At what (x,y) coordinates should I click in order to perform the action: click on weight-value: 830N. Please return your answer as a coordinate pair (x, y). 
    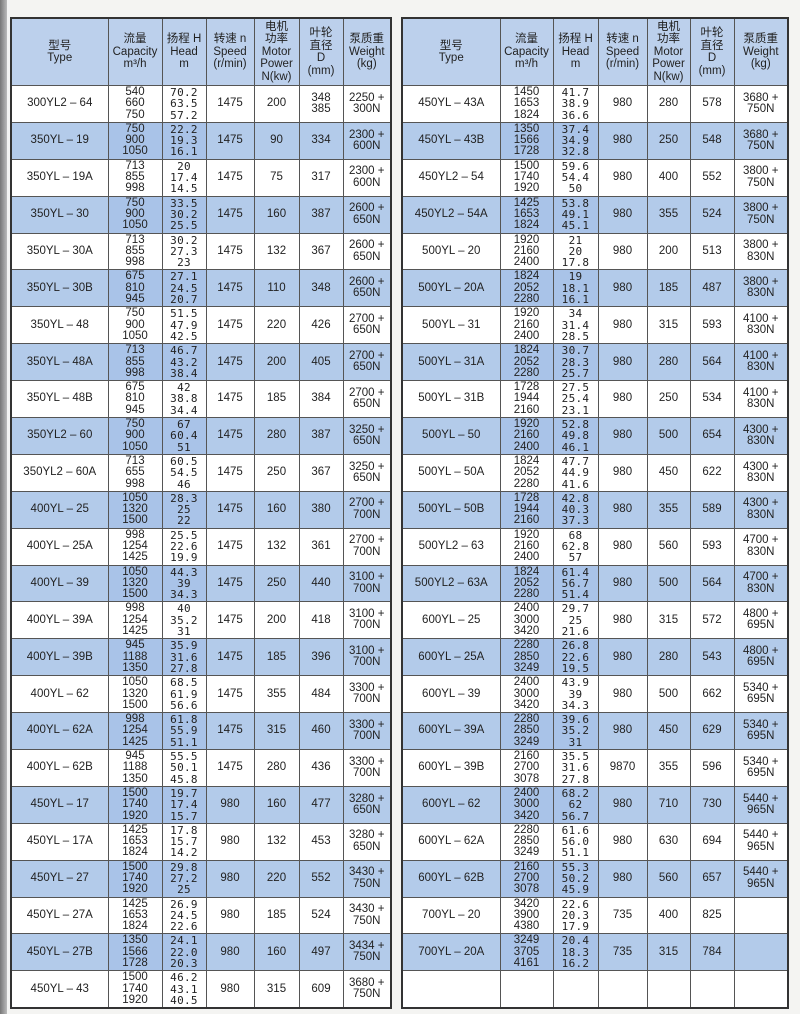
    Looking at the image, I should click on (761, 404).